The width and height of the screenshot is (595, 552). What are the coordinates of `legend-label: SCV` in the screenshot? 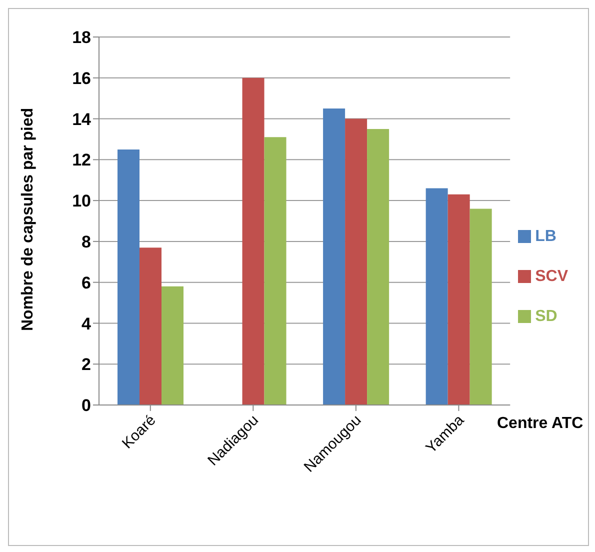 It's located at (551, 276).